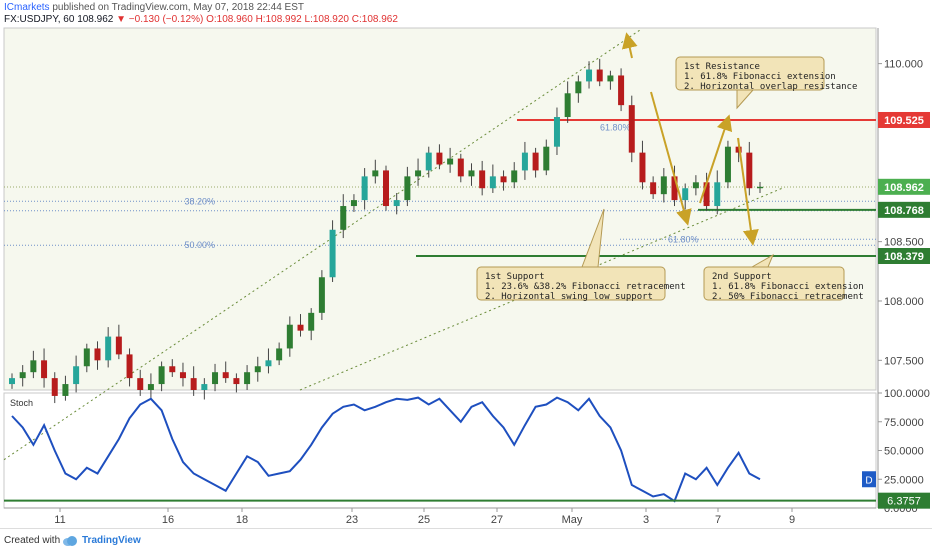 This screenshot has height=551, width=932. What do you see at coordinates (646, 520) in the screenshot?
I see `time-tick-label: 3` at bounding box center [646, 520].